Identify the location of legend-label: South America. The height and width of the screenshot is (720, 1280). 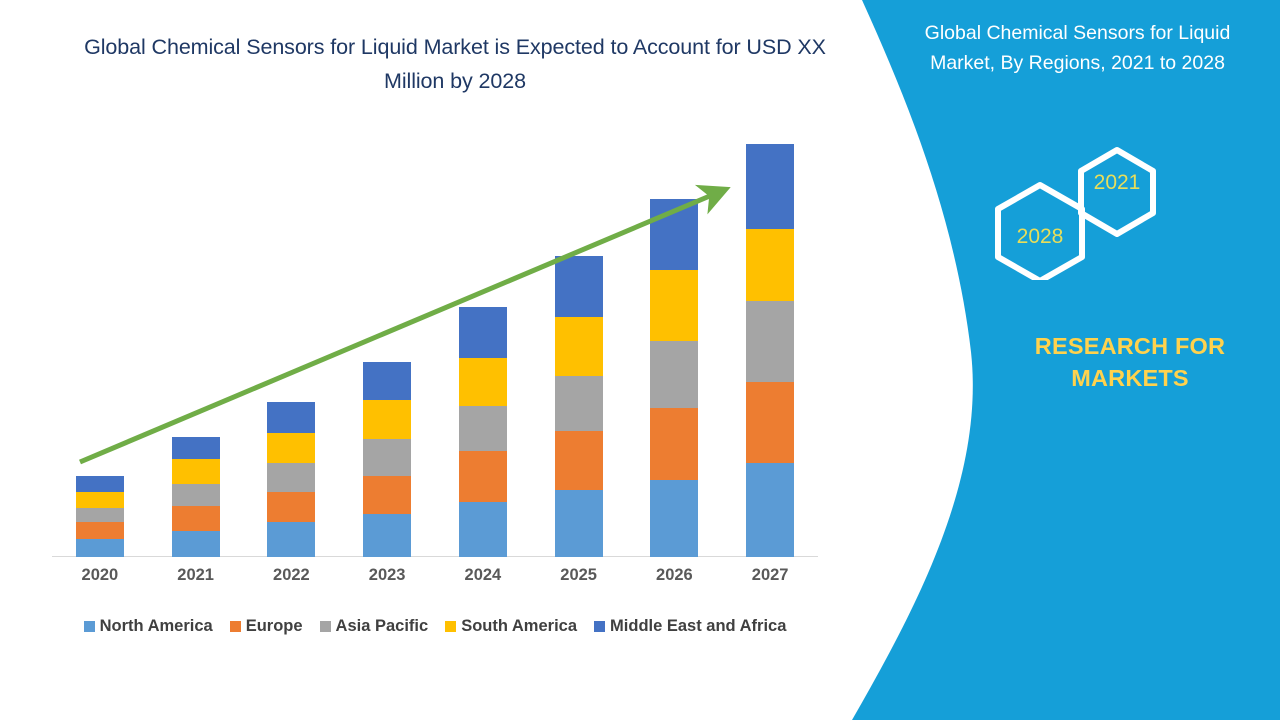
(519, 626).